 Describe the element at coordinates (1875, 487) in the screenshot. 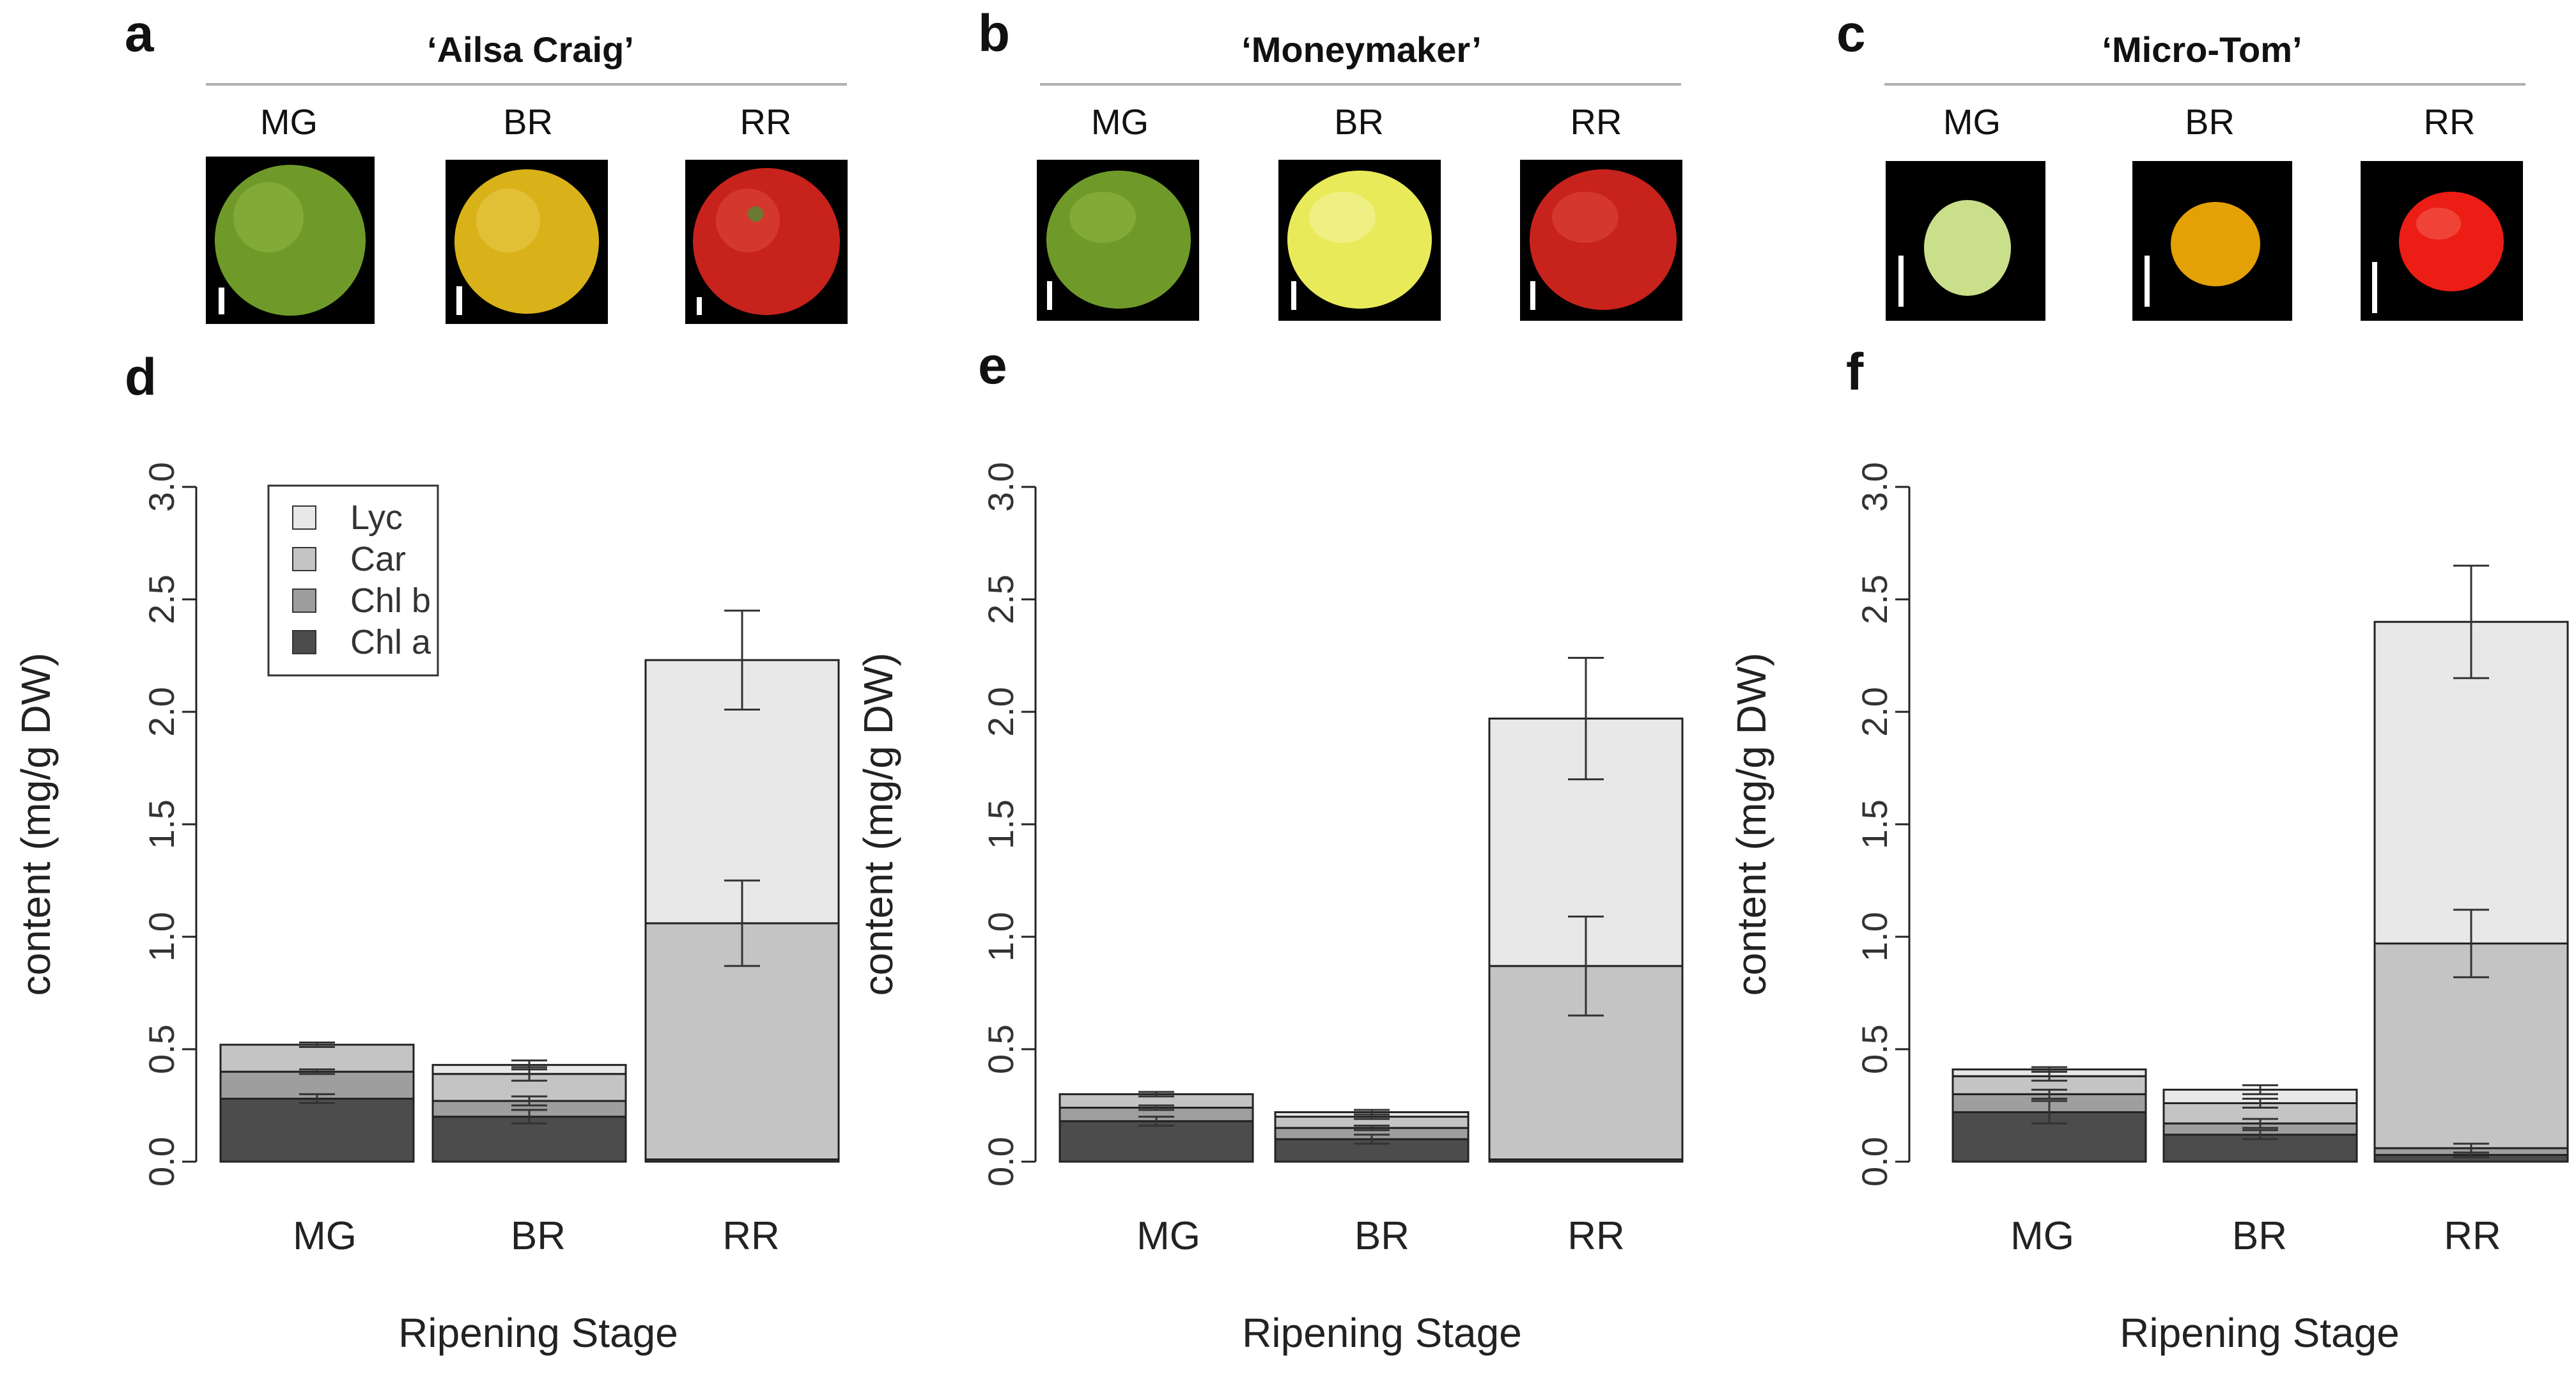

I see `y-tick-label-f-6: 3.0` at that location.